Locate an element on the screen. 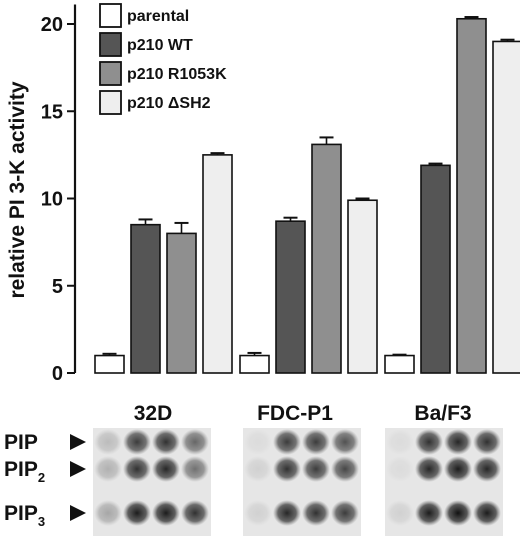  y-axis-ticks: 0 5 10 15 20 is located at coordinates (58, 199).